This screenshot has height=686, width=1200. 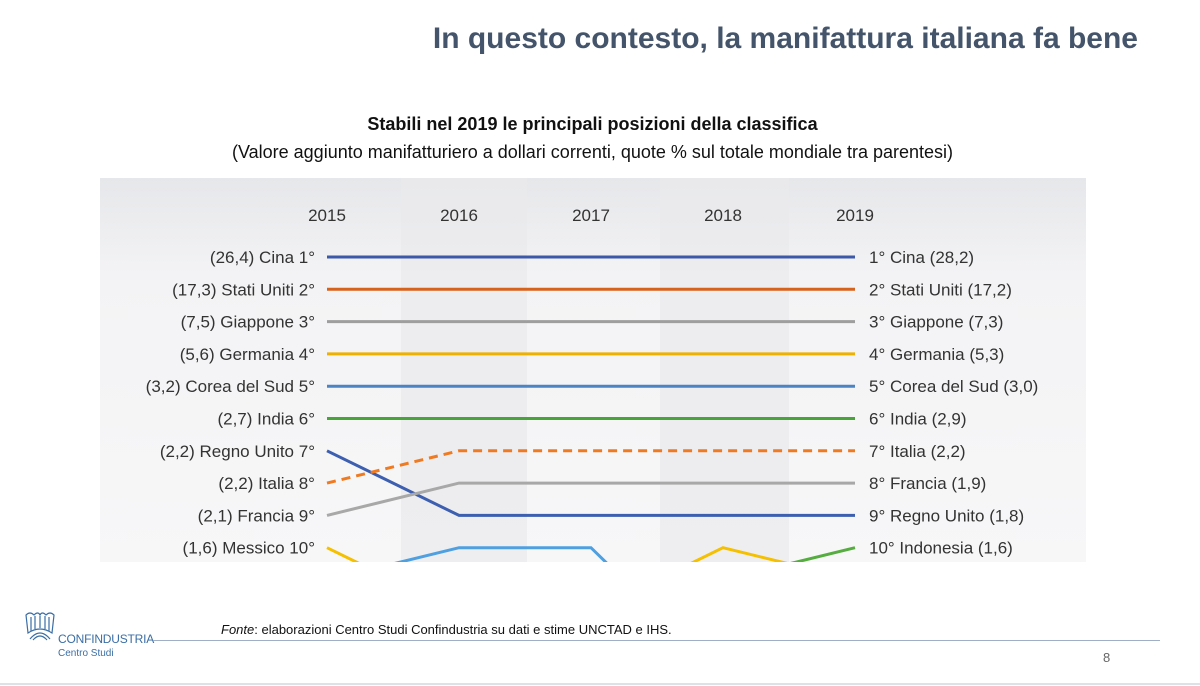 I want to click on right-rank-label: 4° Germania (5,3), so click(x=936, y=354).